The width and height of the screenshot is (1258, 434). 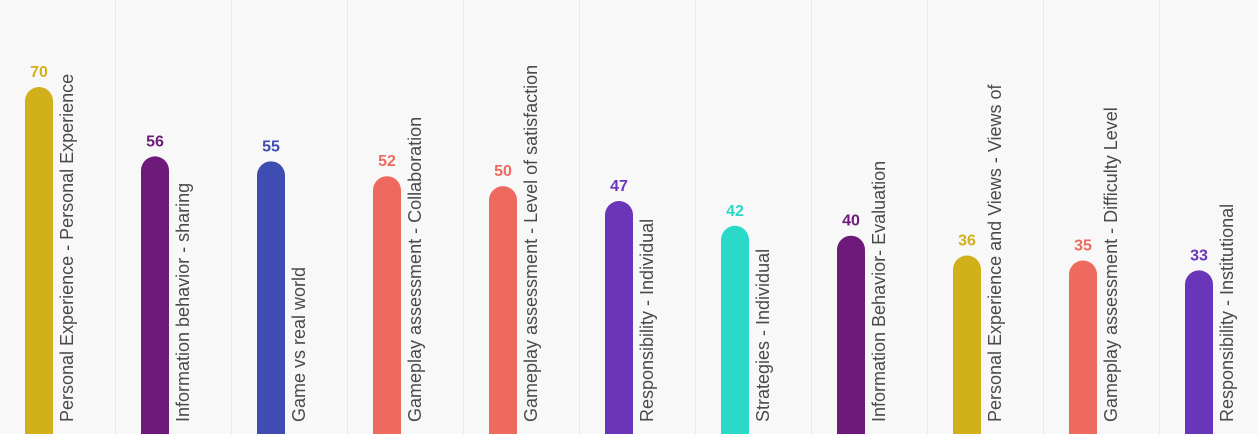 I want to click on value-label-information-behavior-sharing: 56, so click(x=155, y=141).